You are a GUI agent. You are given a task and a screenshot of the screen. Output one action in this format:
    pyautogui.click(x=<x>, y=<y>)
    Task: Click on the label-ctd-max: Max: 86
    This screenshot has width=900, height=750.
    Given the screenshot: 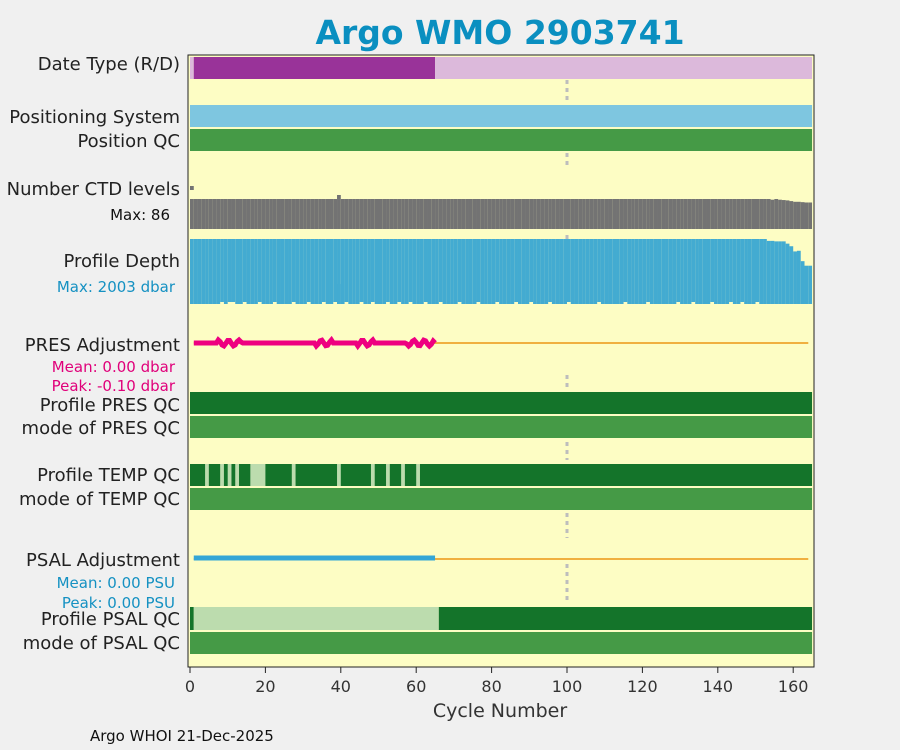 What is the action you would take?
    pyautogui.click(x=140, y=215)
    